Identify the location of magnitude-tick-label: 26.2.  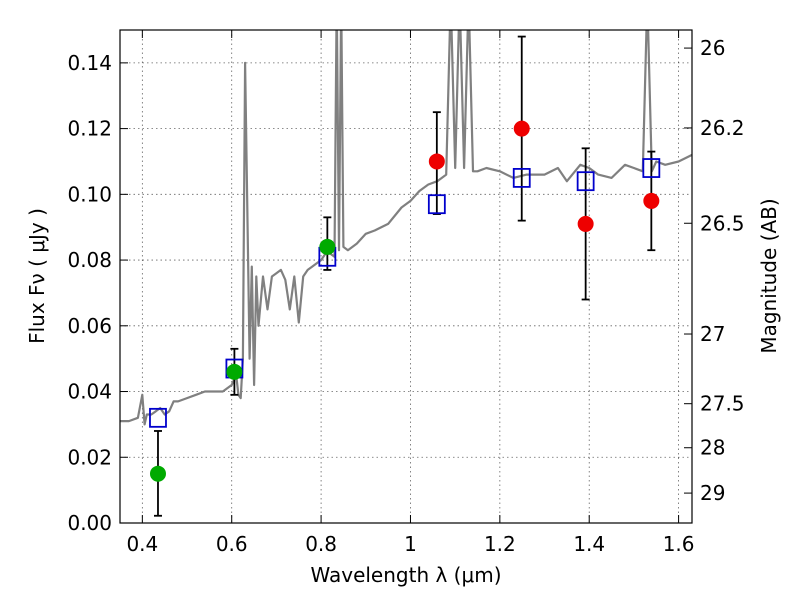
(722, 128).